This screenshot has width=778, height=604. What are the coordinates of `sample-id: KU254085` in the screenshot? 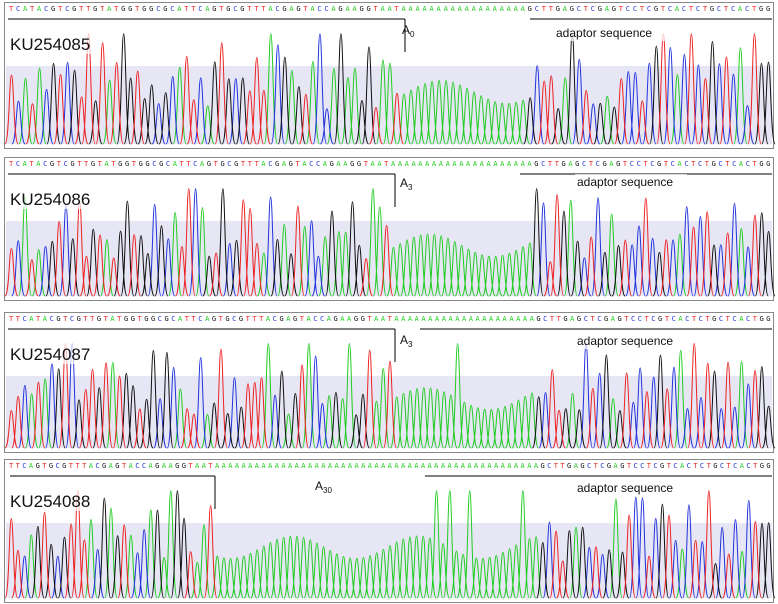 It's located at (50, 44).